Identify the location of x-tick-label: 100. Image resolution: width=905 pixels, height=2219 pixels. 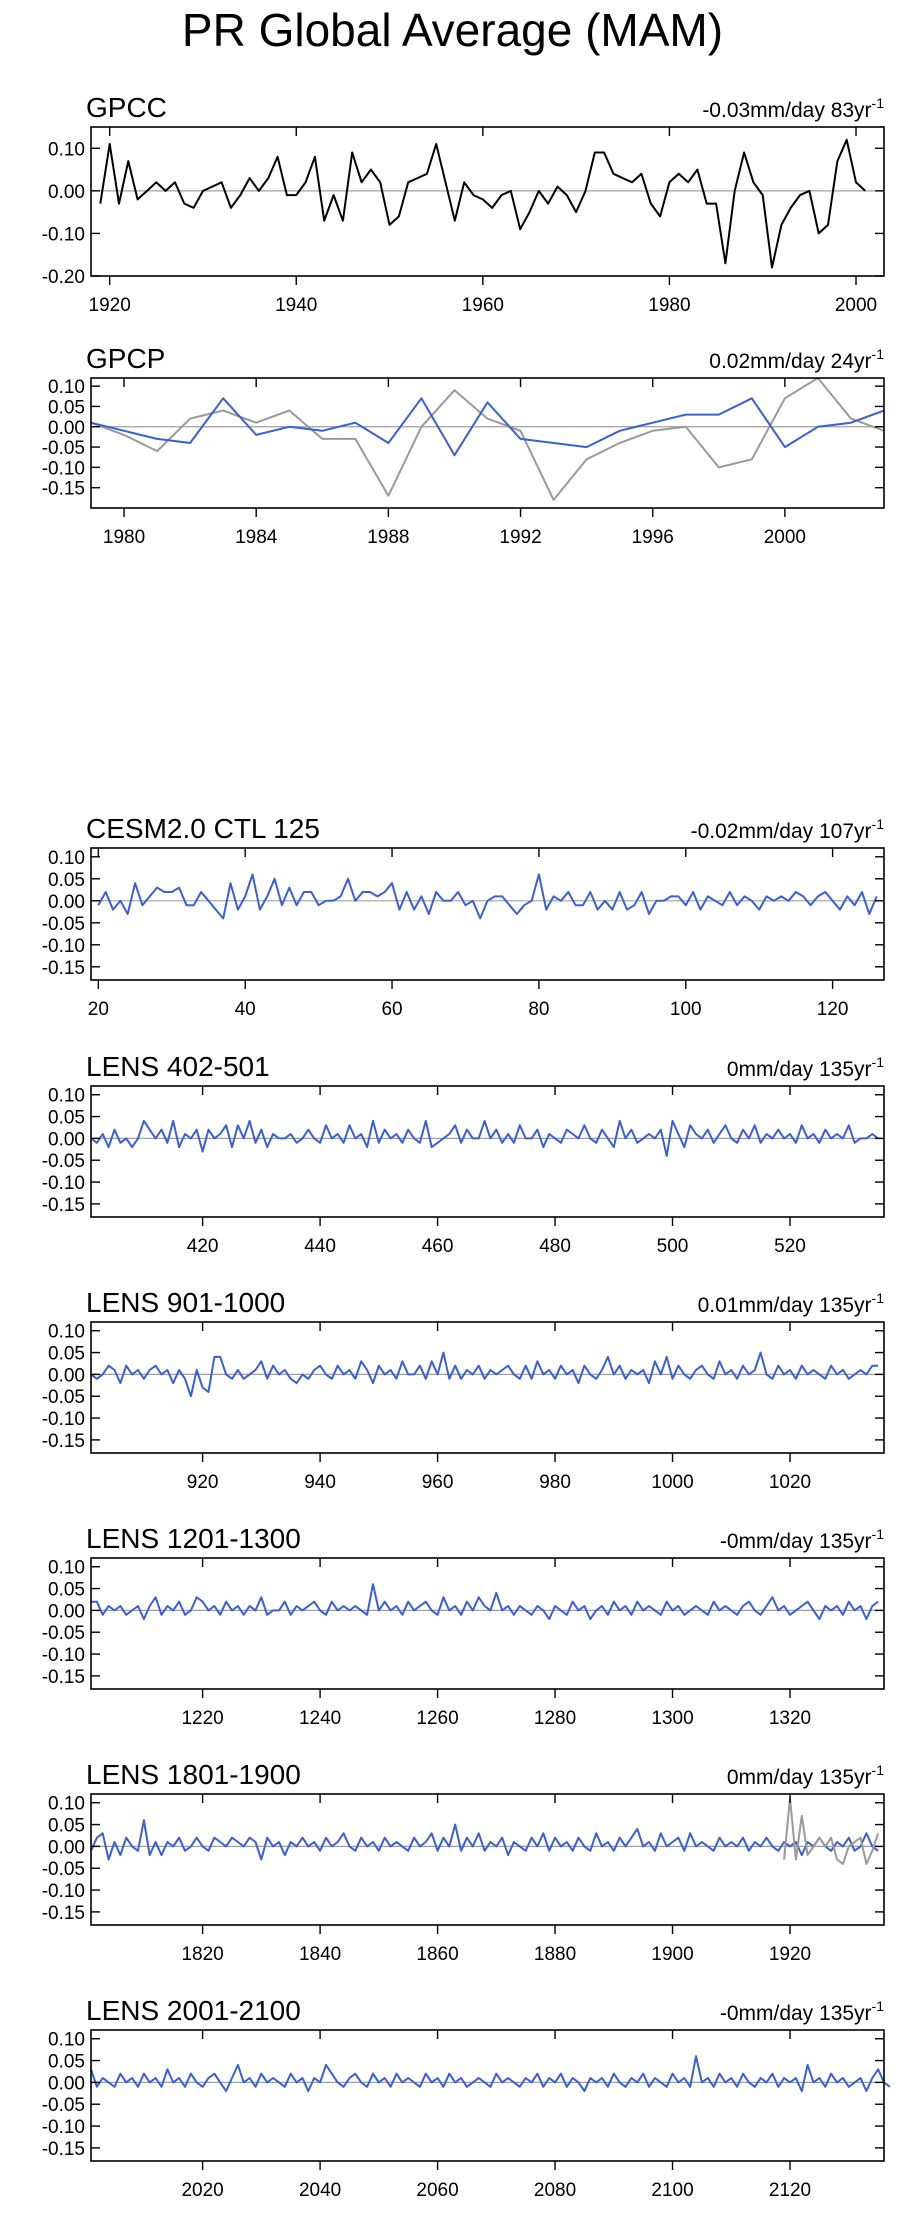
(686, 1009).